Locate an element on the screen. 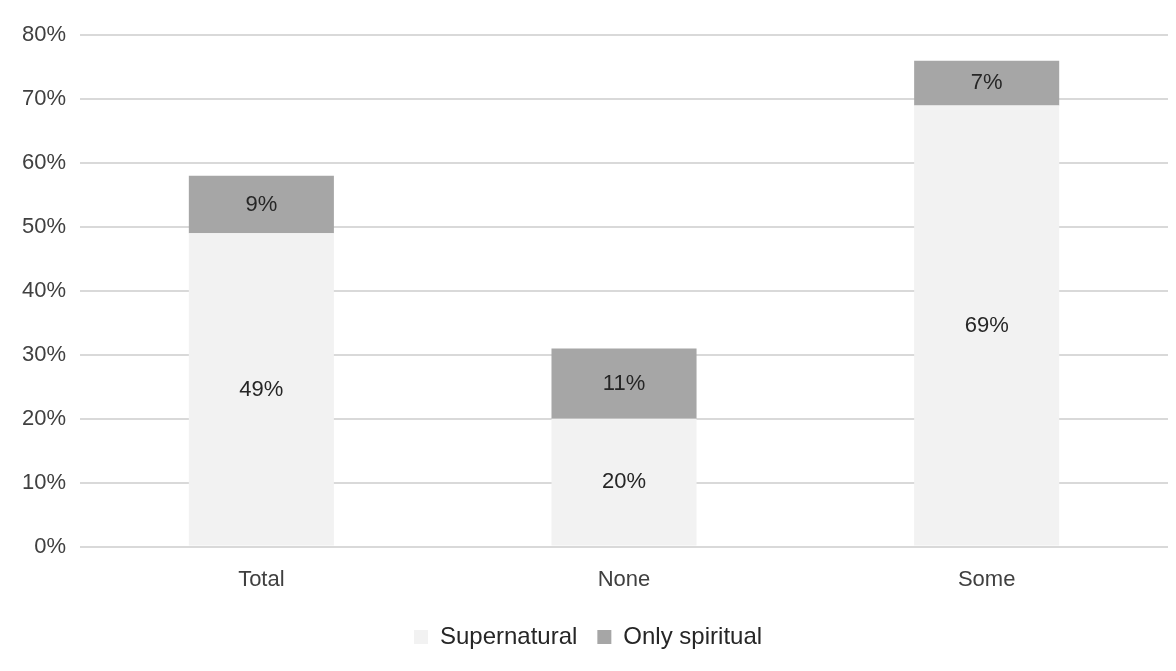 The width and height of the screenshot is (1176, 671). x-tick-label: Total is located at coordinates (261, 578).